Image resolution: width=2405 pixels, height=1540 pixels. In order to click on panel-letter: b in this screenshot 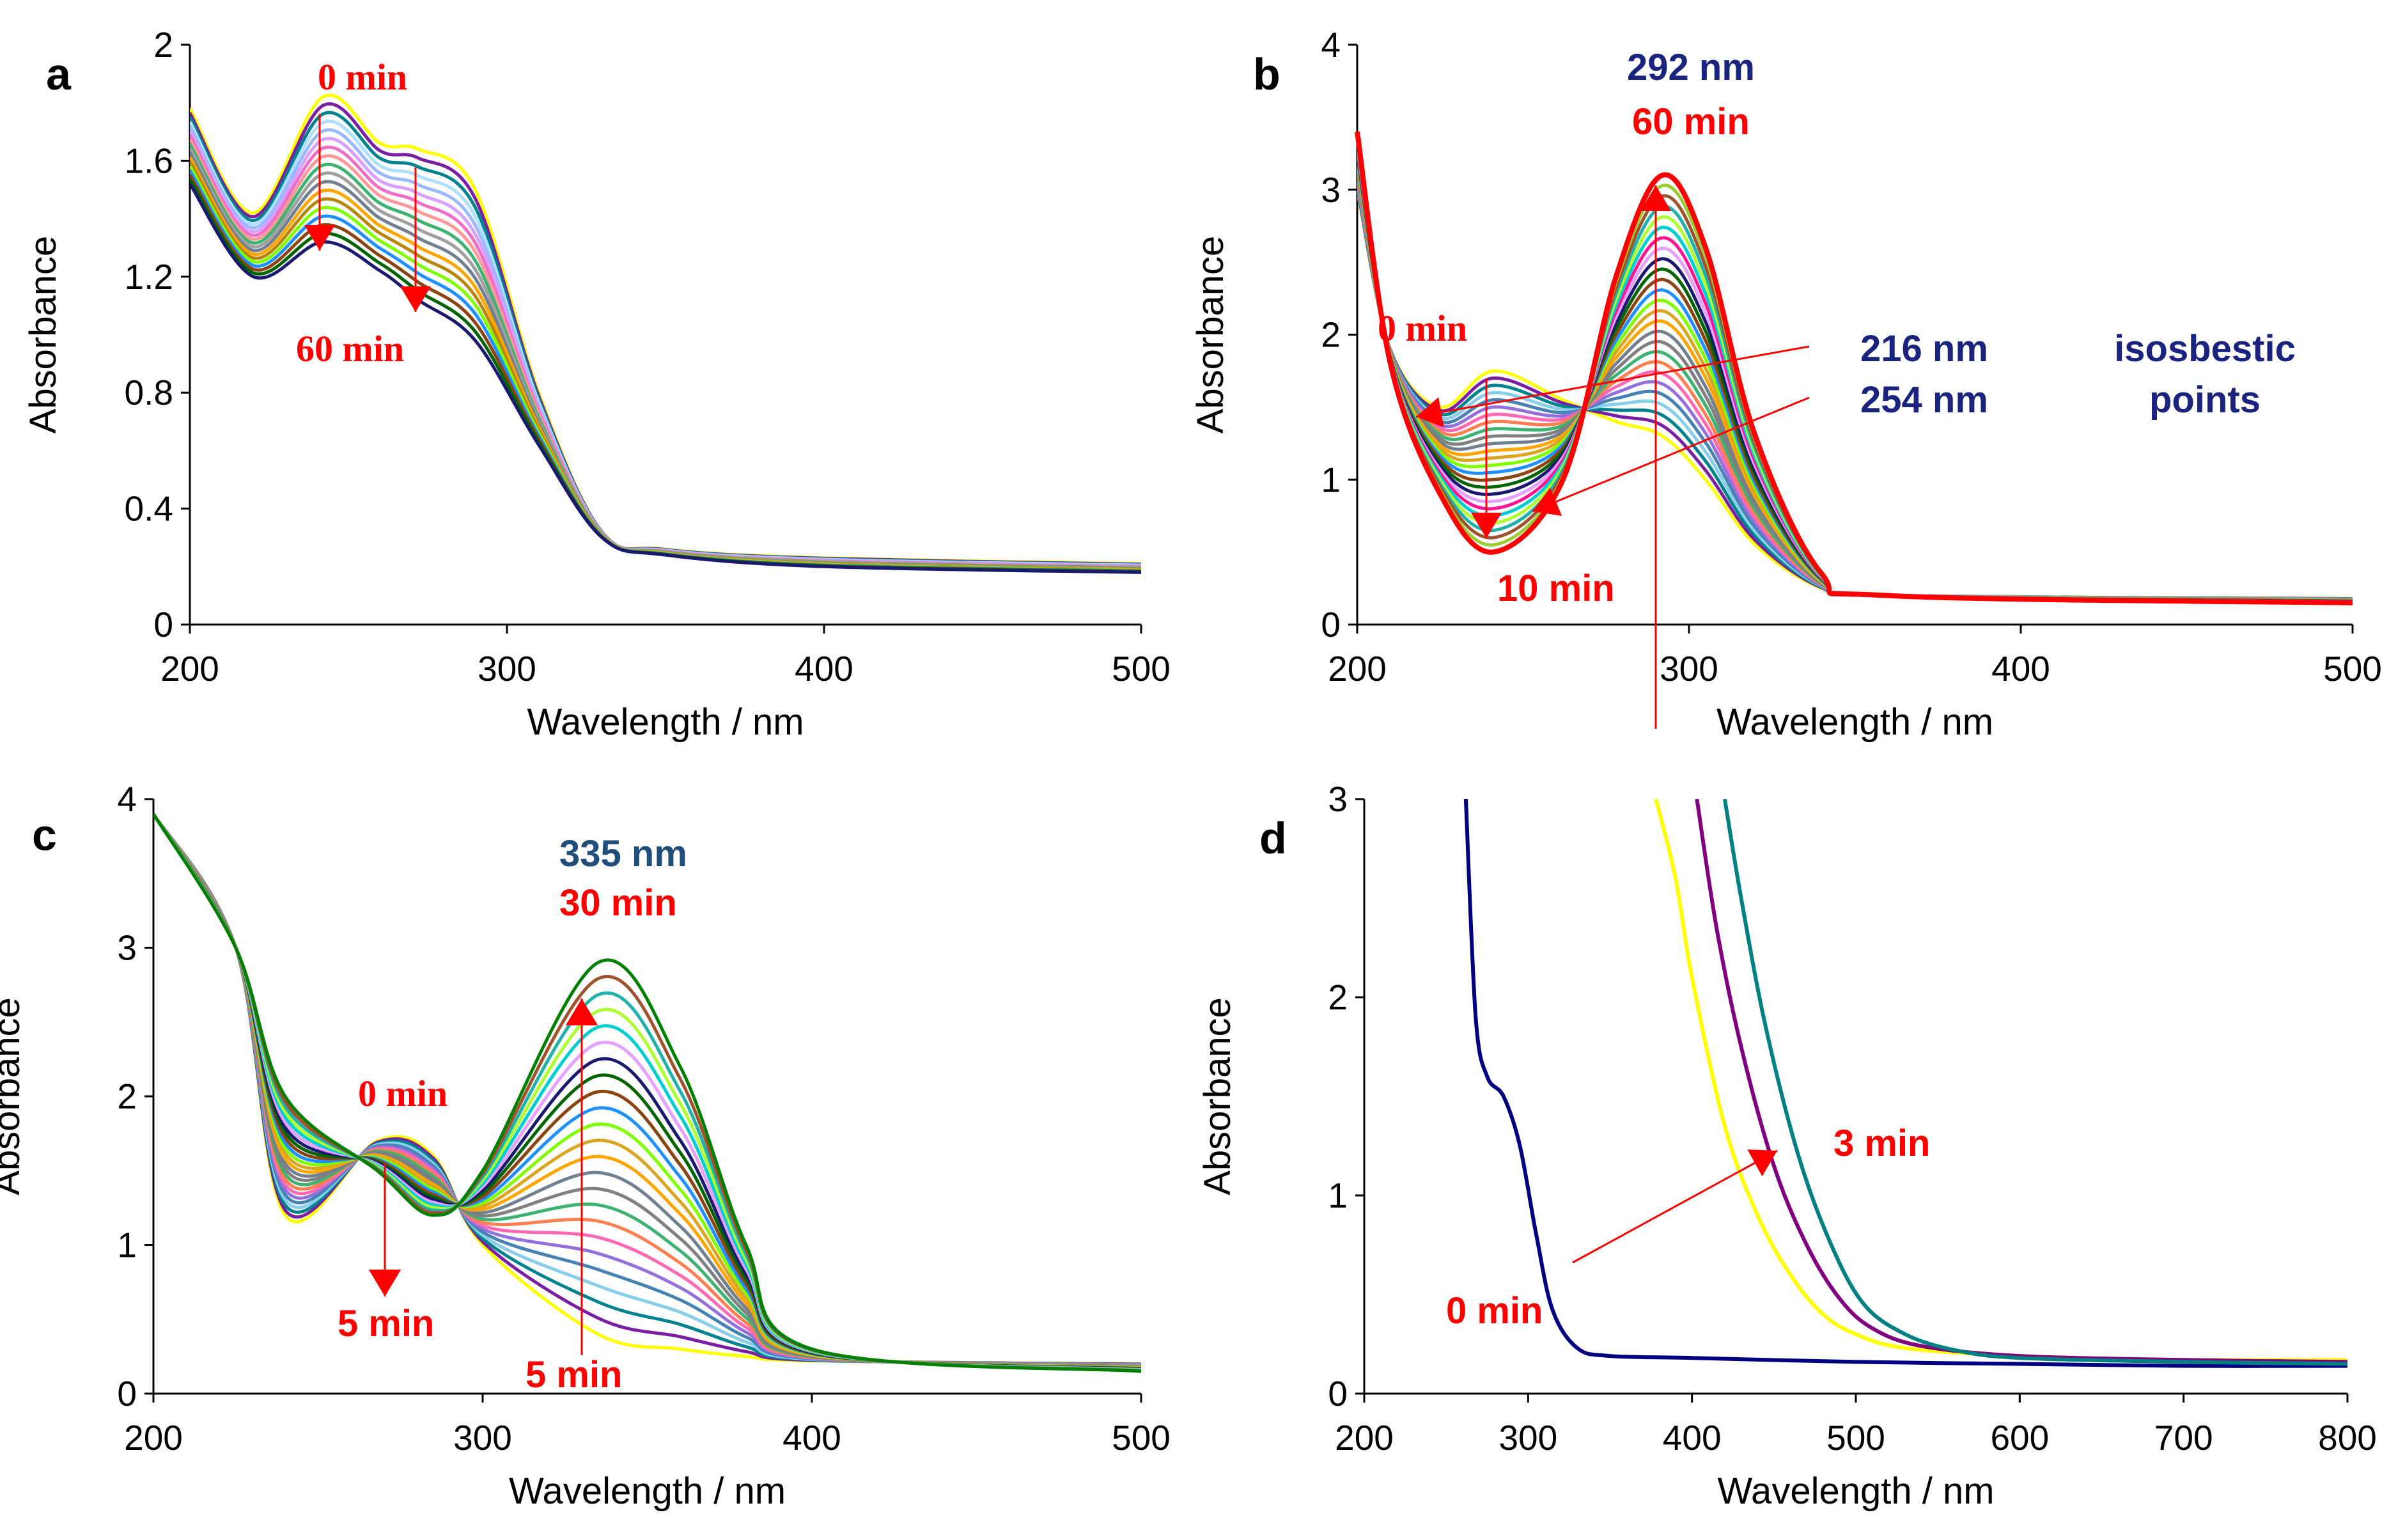, I will do `click(1266, 74)`.